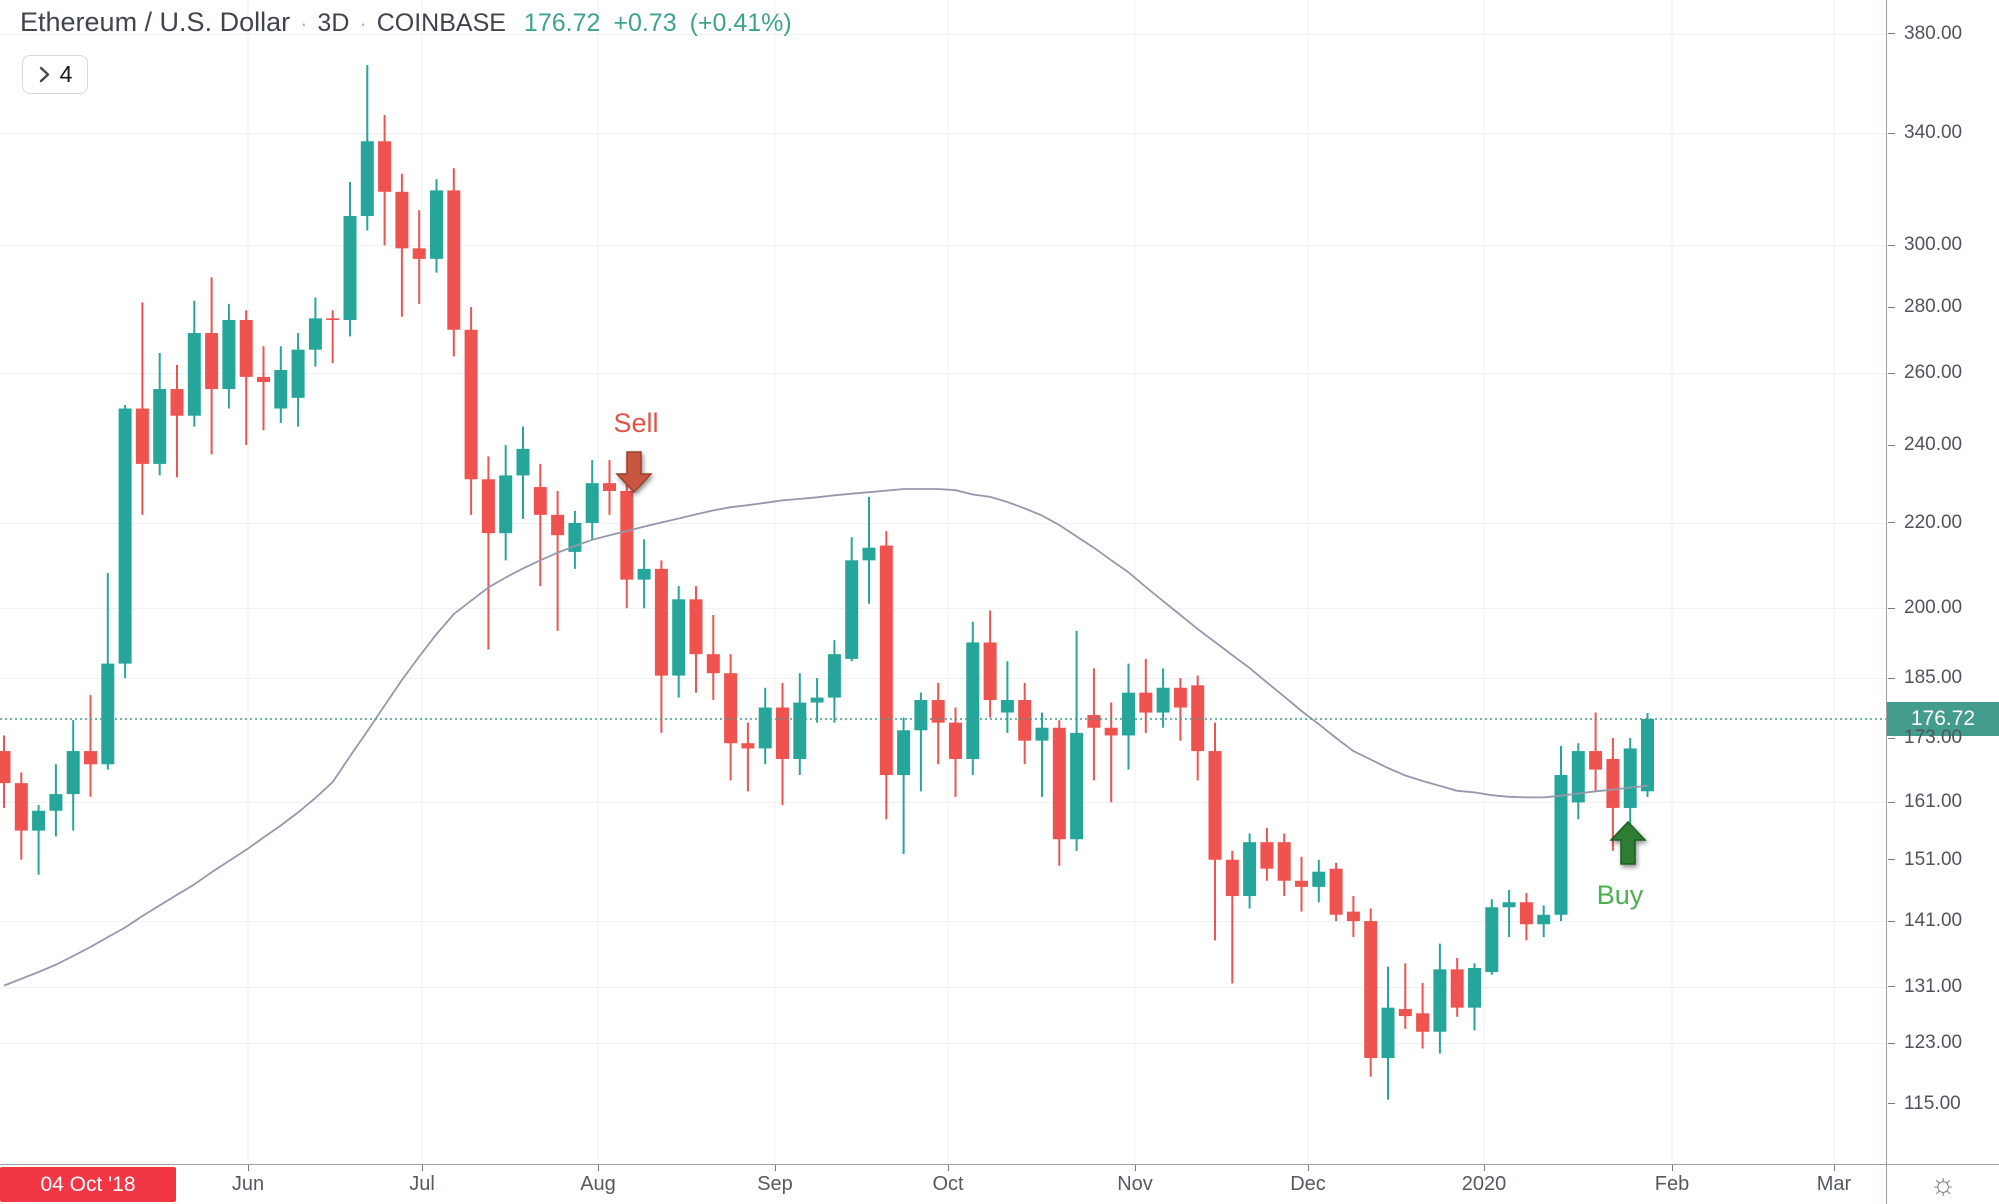 The height and width of the screenshot is (1204, 1999). I want to click on expand-indicators-button: 4, so click(55, 74).